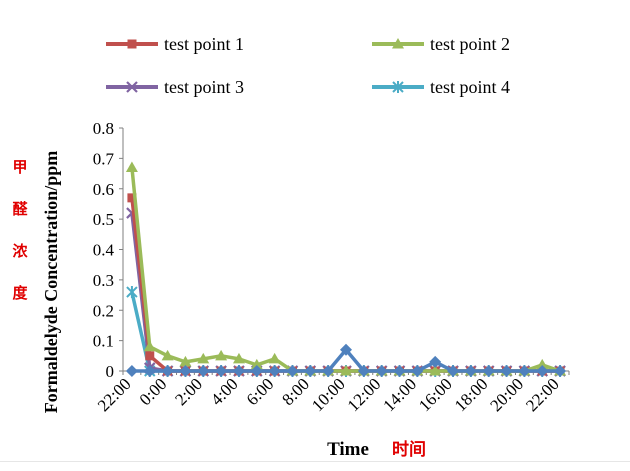 Image resolution: width=630 pixels, height=471 pixels. I want to click on x-tick-label: 10:00, so click(328, 394).